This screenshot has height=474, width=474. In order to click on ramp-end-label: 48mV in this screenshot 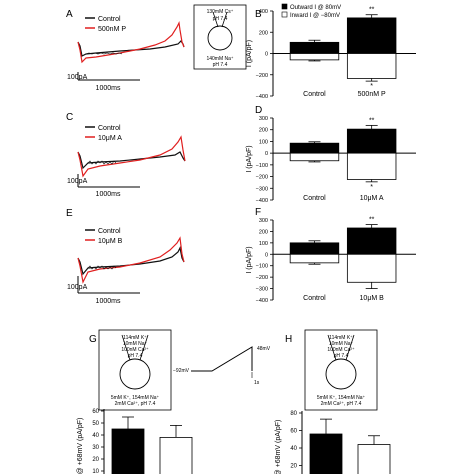, I will do `click(264, 349)`.